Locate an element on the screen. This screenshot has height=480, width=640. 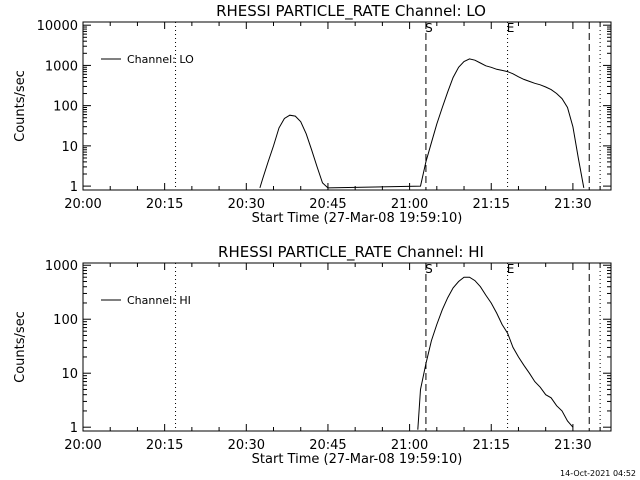
chart1-x-tick-label: 20:45 is located at coordinates (327, 204).